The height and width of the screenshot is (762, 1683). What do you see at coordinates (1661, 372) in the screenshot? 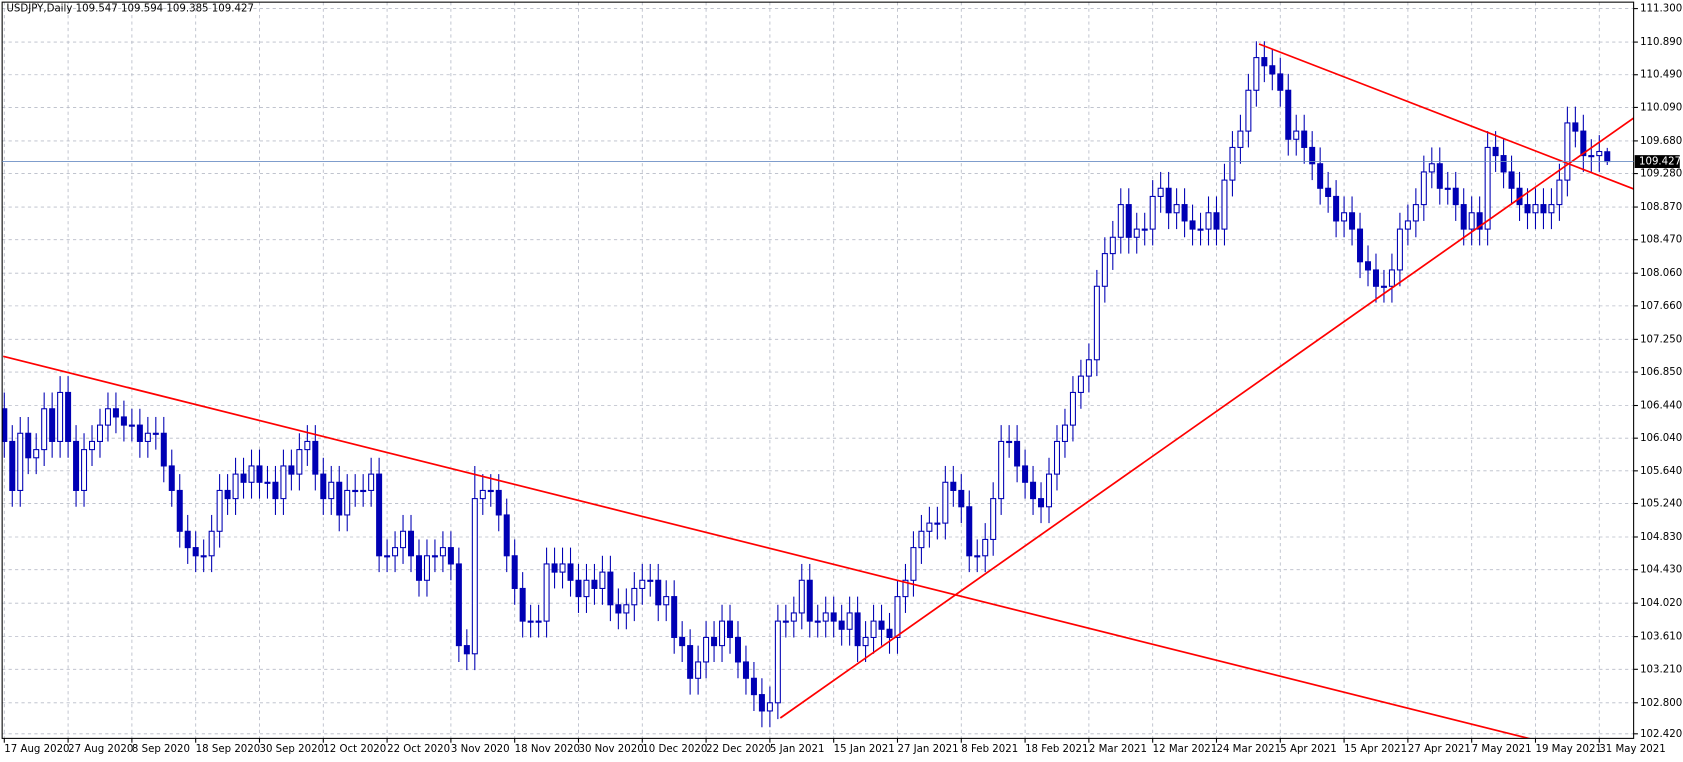
I see `y-tick-label: 106.850` at bounding box center [1661, 372].